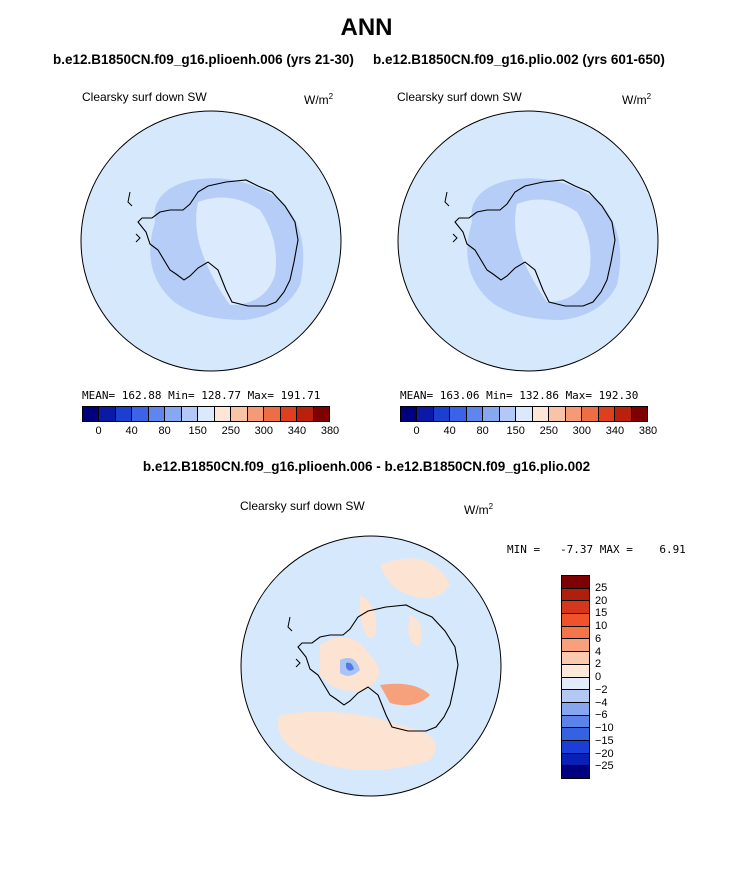  What do you see at coordinates (598, 677) in the screenshot?
I see `diff-colorbar-tick-label: 0` at bounding box center [598, 677].